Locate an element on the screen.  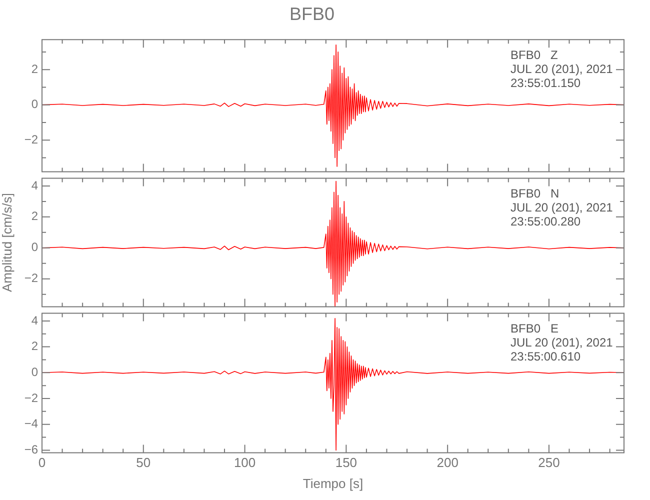
annotation: BFB0 Z is located at coordinates (534, 55).